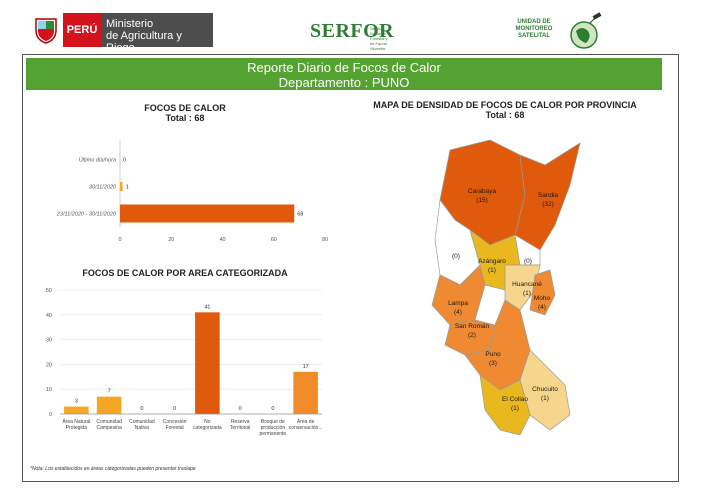  I want to click on chart2-y-tick: 10, so click(49, 390).